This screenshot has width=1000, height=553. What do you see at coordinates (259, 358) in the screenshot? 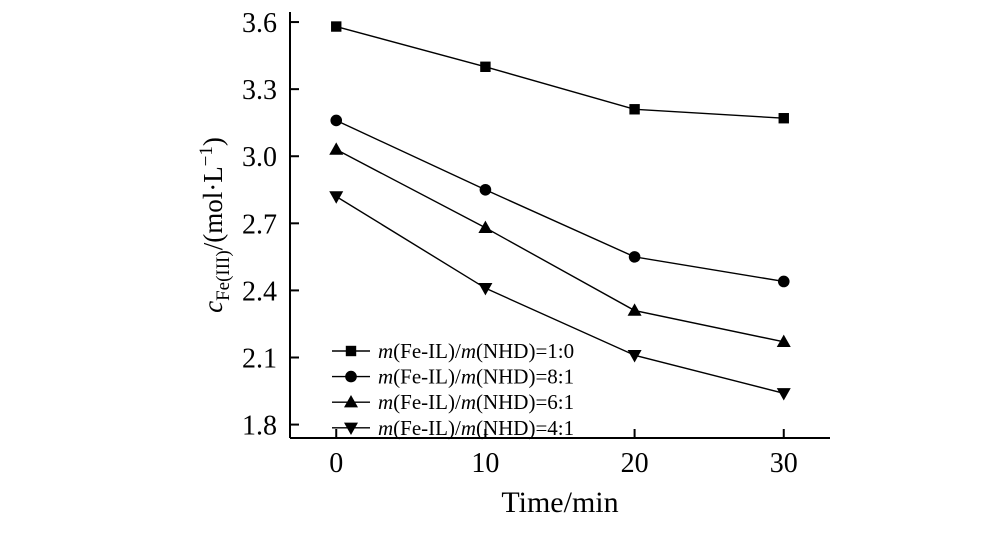
I see `y-tick-label: 2.1` at bounding box center [259, 358].